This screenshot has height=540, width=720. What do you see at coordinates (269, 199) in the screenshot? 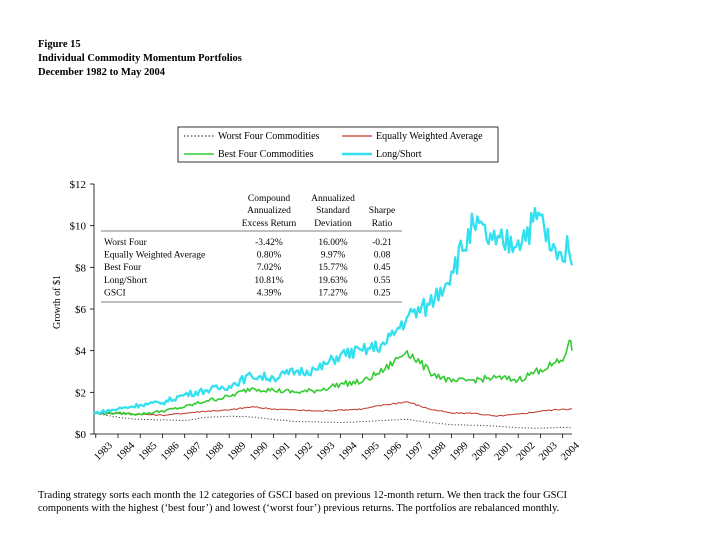
I see `table-header-1: Compound` at bounding box center [269, 199].